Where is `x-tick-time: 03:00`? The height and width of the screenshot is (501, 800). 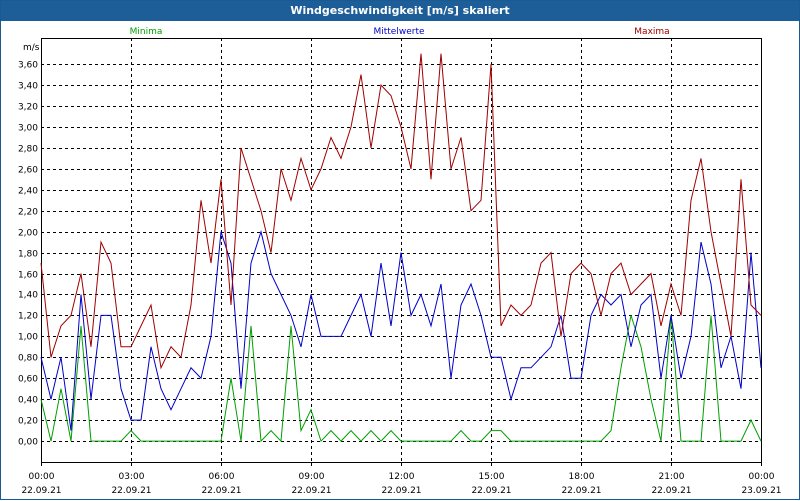 x-tick-time: 03:00 is located at coordinates (132, 477).